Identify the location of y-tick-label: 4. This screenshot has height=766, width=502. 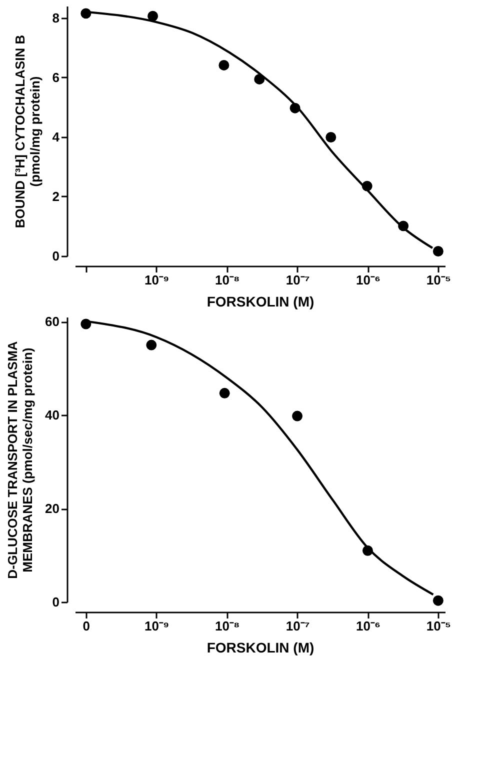
(56, 136).